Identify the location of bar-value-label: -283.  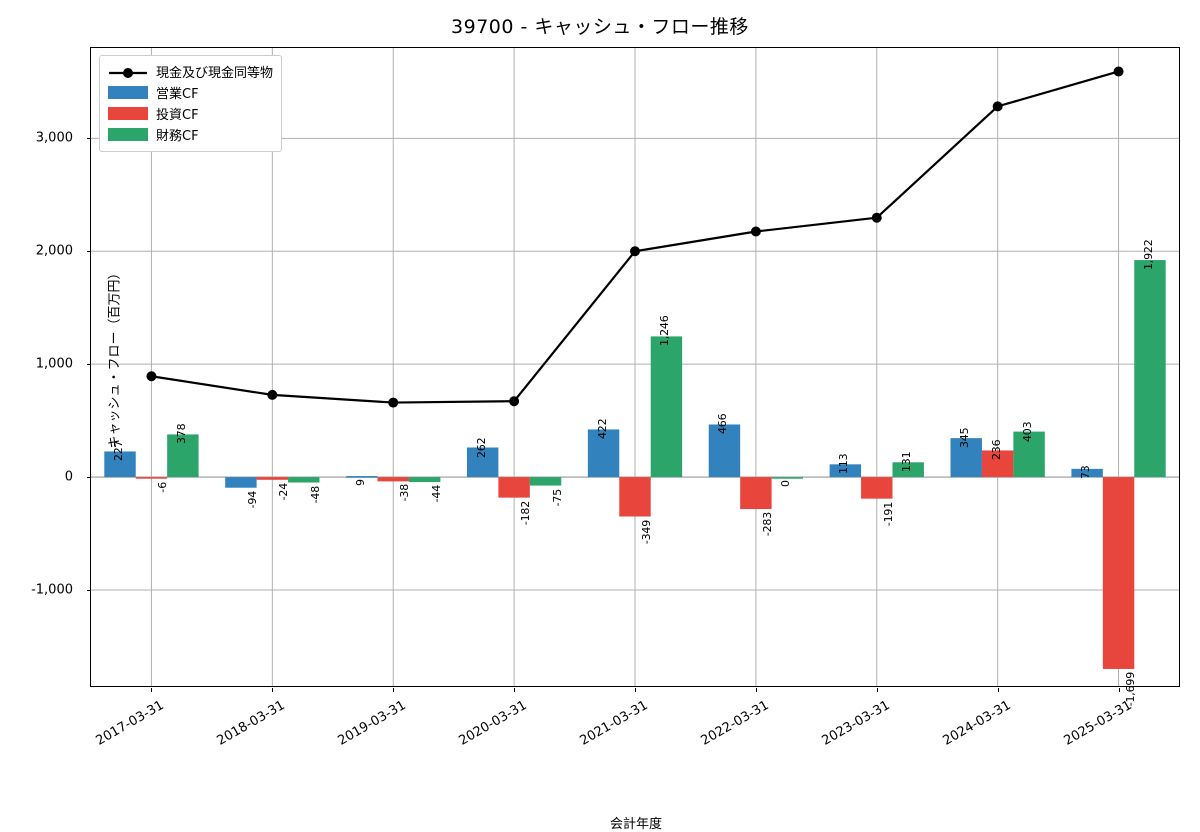
(767, 524).